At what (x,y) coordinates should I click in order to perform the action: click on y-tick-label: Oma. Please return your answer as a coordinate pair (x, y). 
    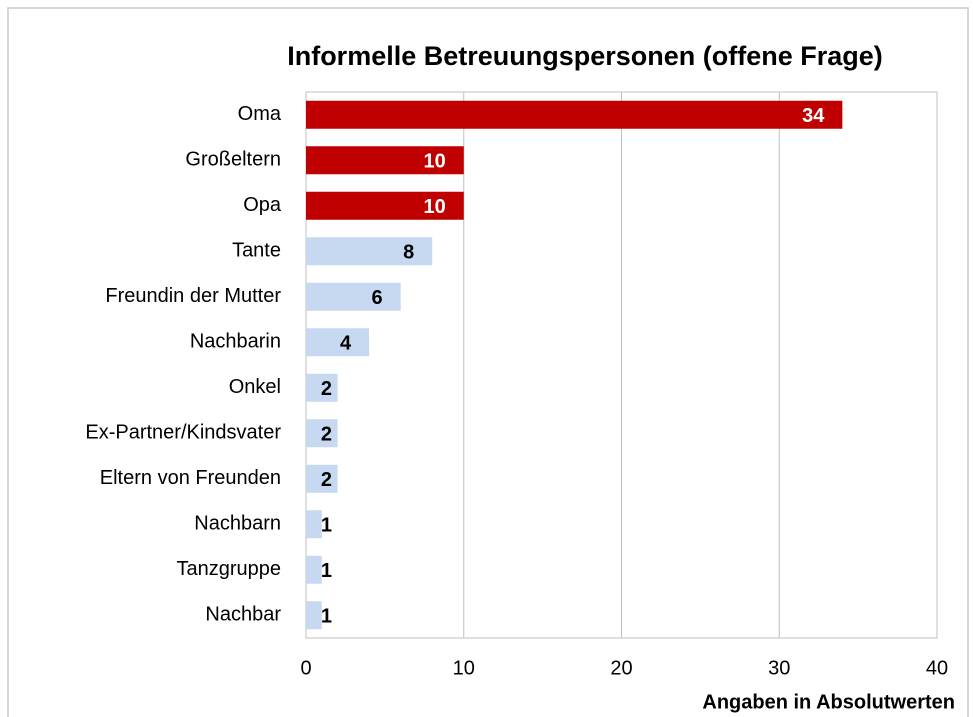
    Looking at the image, I should click on (260, 114).